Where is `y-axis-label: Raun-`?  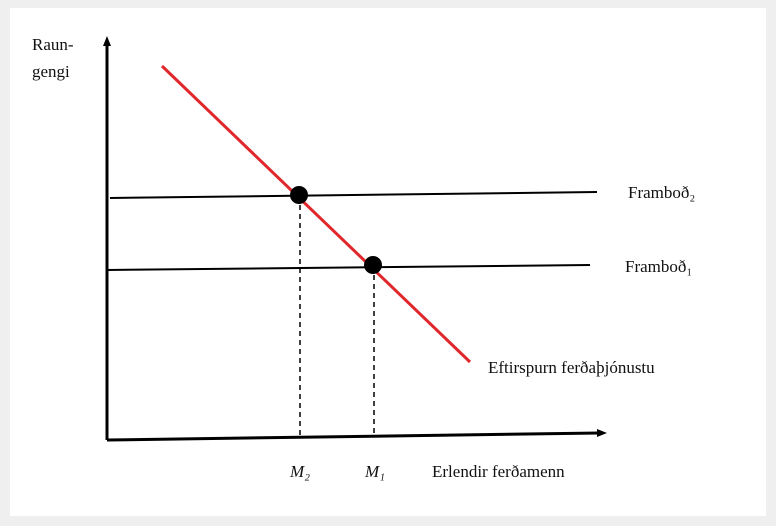 y-axis-label: Raun- is located at coordinates (53, 44).